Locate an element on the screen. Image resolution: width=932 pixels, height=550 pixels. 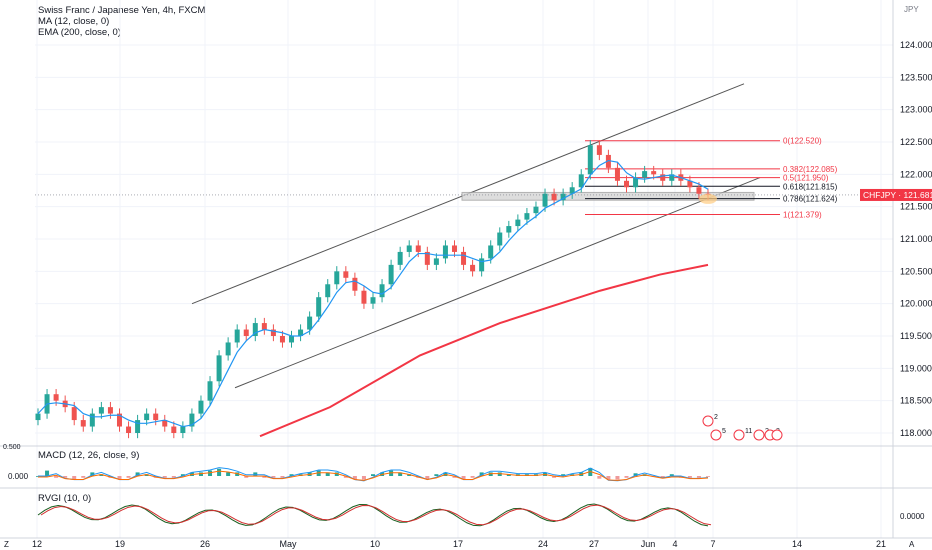
fib-level-label: 0(122.520) is located at coordinates (802, 141).